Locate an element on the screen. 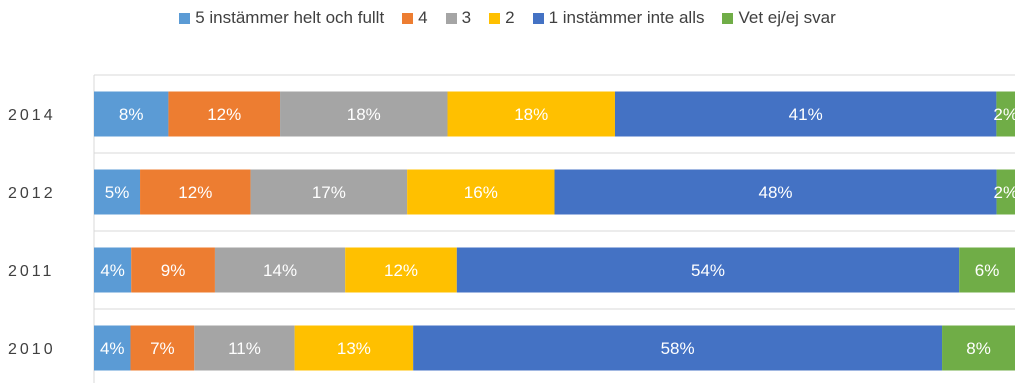  legend-item: 4 is located at coordinates (415, 18).